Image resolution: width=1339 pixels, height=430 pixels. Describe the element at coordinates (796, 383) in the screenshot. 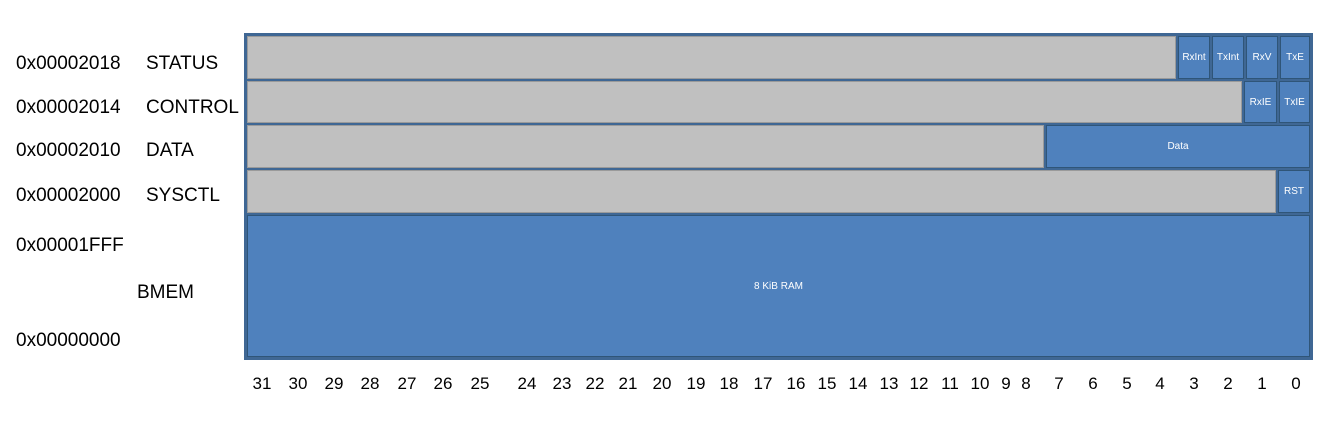

I see `bit-label: 16` at that location.